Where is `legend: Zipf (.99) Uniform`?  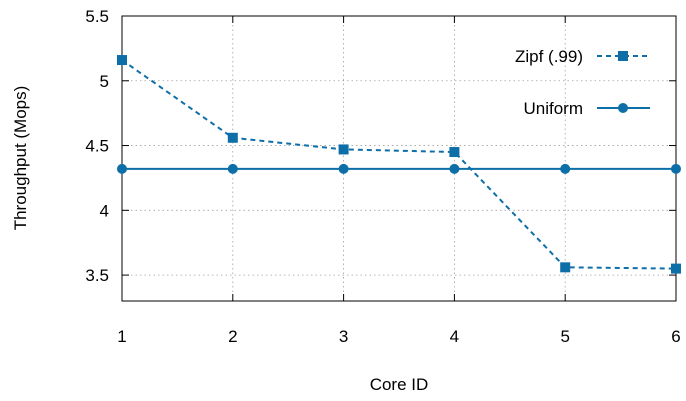 legend: Zipf (.99) Uniform is located at coordinates (582, 82).